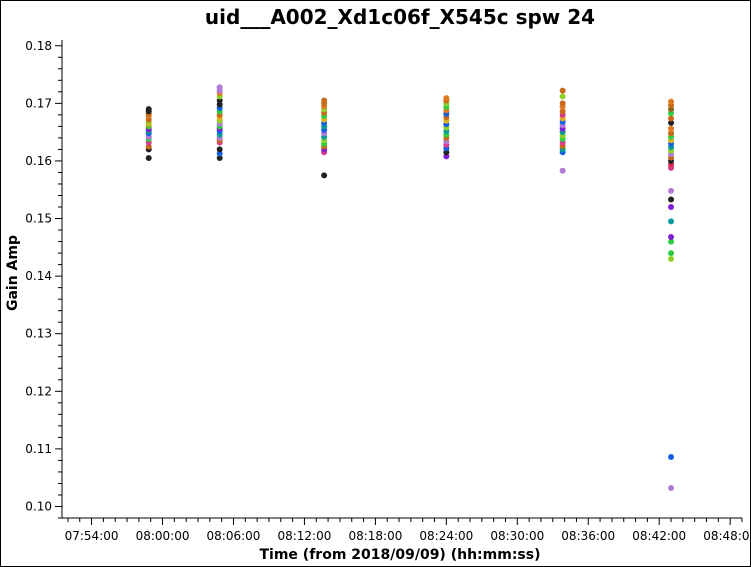 The image size is (751, 567). What do you see at coordinates (234, 536) in the screenshot?
I see `x-tick-label: 08:06:00` at bounding box center [234, 536].